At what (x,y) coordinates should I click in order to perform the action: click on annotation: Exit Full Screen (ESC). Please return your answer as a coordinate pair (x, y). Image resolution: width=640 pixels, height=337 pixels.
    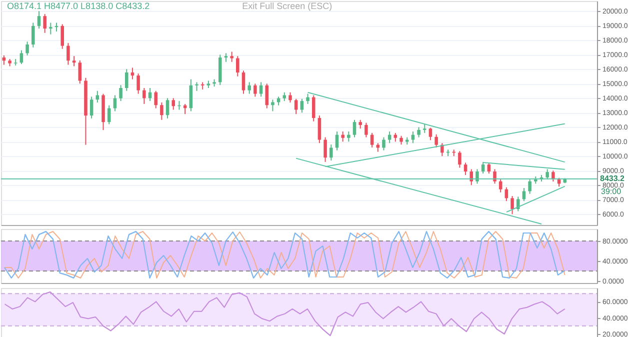
    Looking at the image, I should click on (287, 6).